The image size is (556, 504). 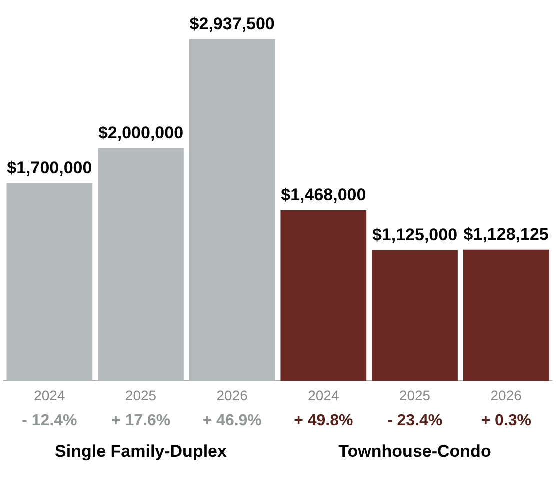 What do you see at coordinates (49, 168) in the screenshot?
I see `data-label: $1,700,000` at bounding box center [49, 168].